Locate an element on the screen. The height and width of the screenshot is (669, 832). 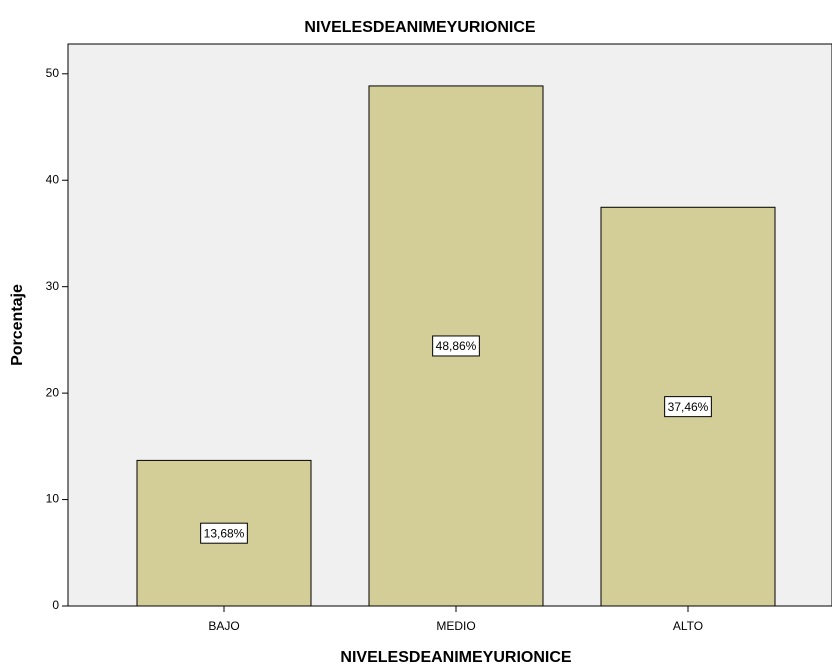
value-label: 48,86% is located at coordinates (456, 346).